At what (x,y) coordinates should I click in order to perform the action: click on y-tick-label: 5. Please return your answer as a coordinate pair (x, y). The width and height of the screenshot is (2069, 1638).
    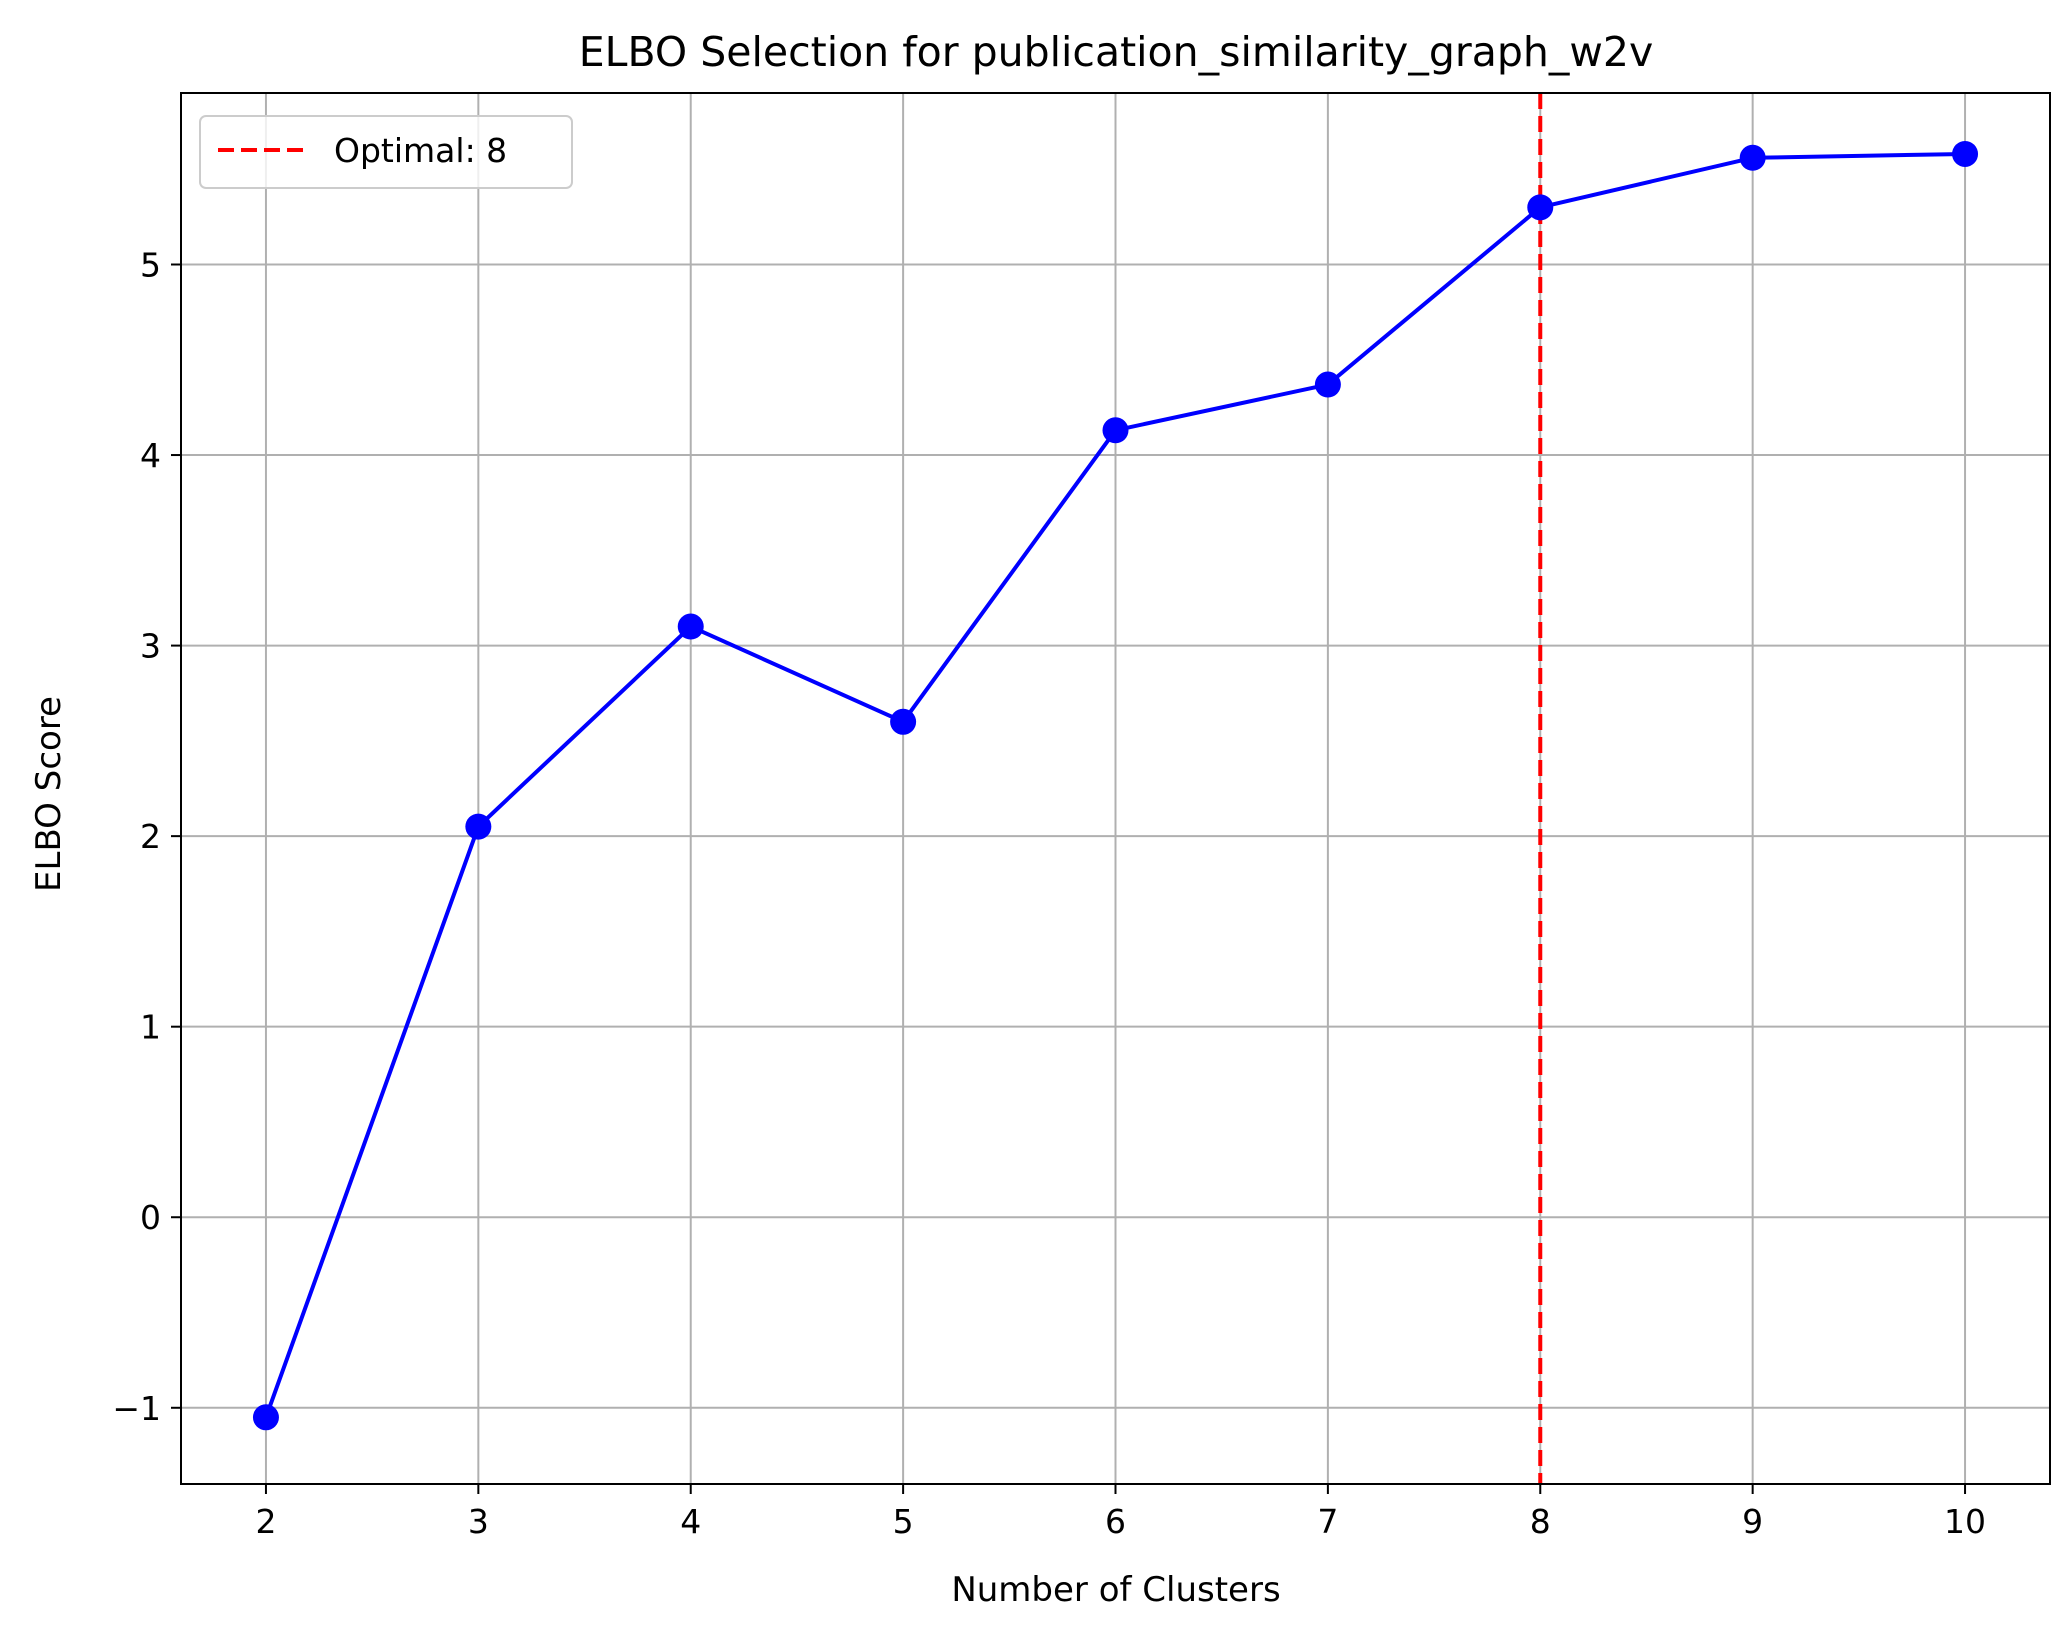
    Looking at the image, I should click on (150, 264).